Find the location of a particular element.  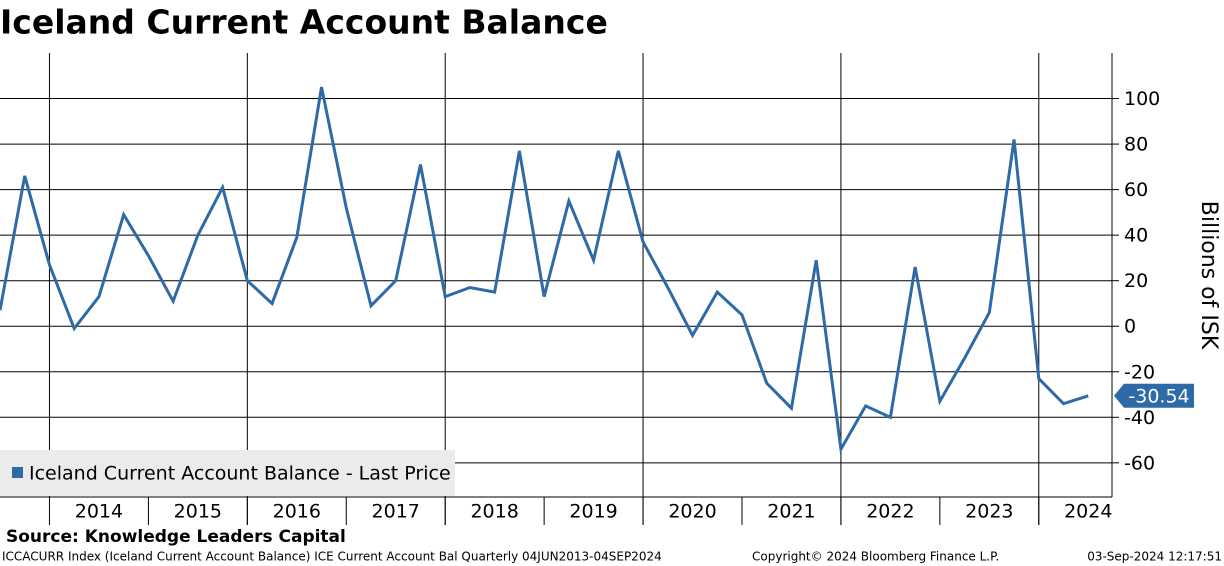

x-tick-label: 2020 is located at coordinates (692, 512).